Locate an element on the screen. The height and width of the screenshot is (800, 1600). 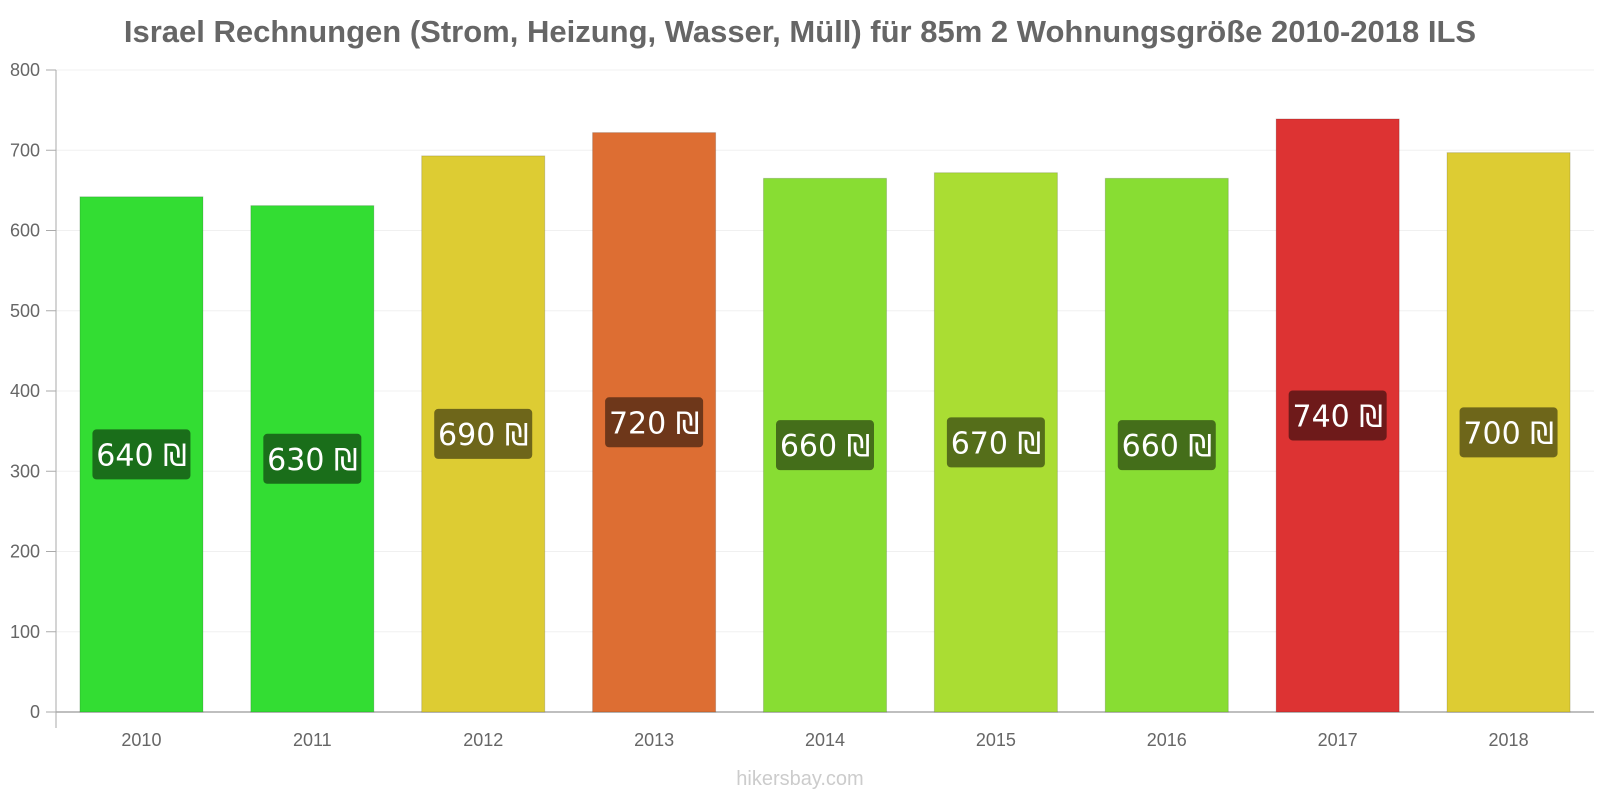
data-label-2014: 660 ₪ is located at coordinates (825, 446).